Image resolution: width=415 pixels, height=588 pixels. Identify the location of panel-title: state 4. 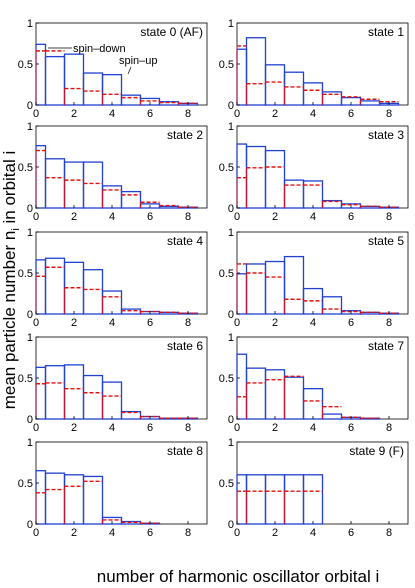
(185, 241).